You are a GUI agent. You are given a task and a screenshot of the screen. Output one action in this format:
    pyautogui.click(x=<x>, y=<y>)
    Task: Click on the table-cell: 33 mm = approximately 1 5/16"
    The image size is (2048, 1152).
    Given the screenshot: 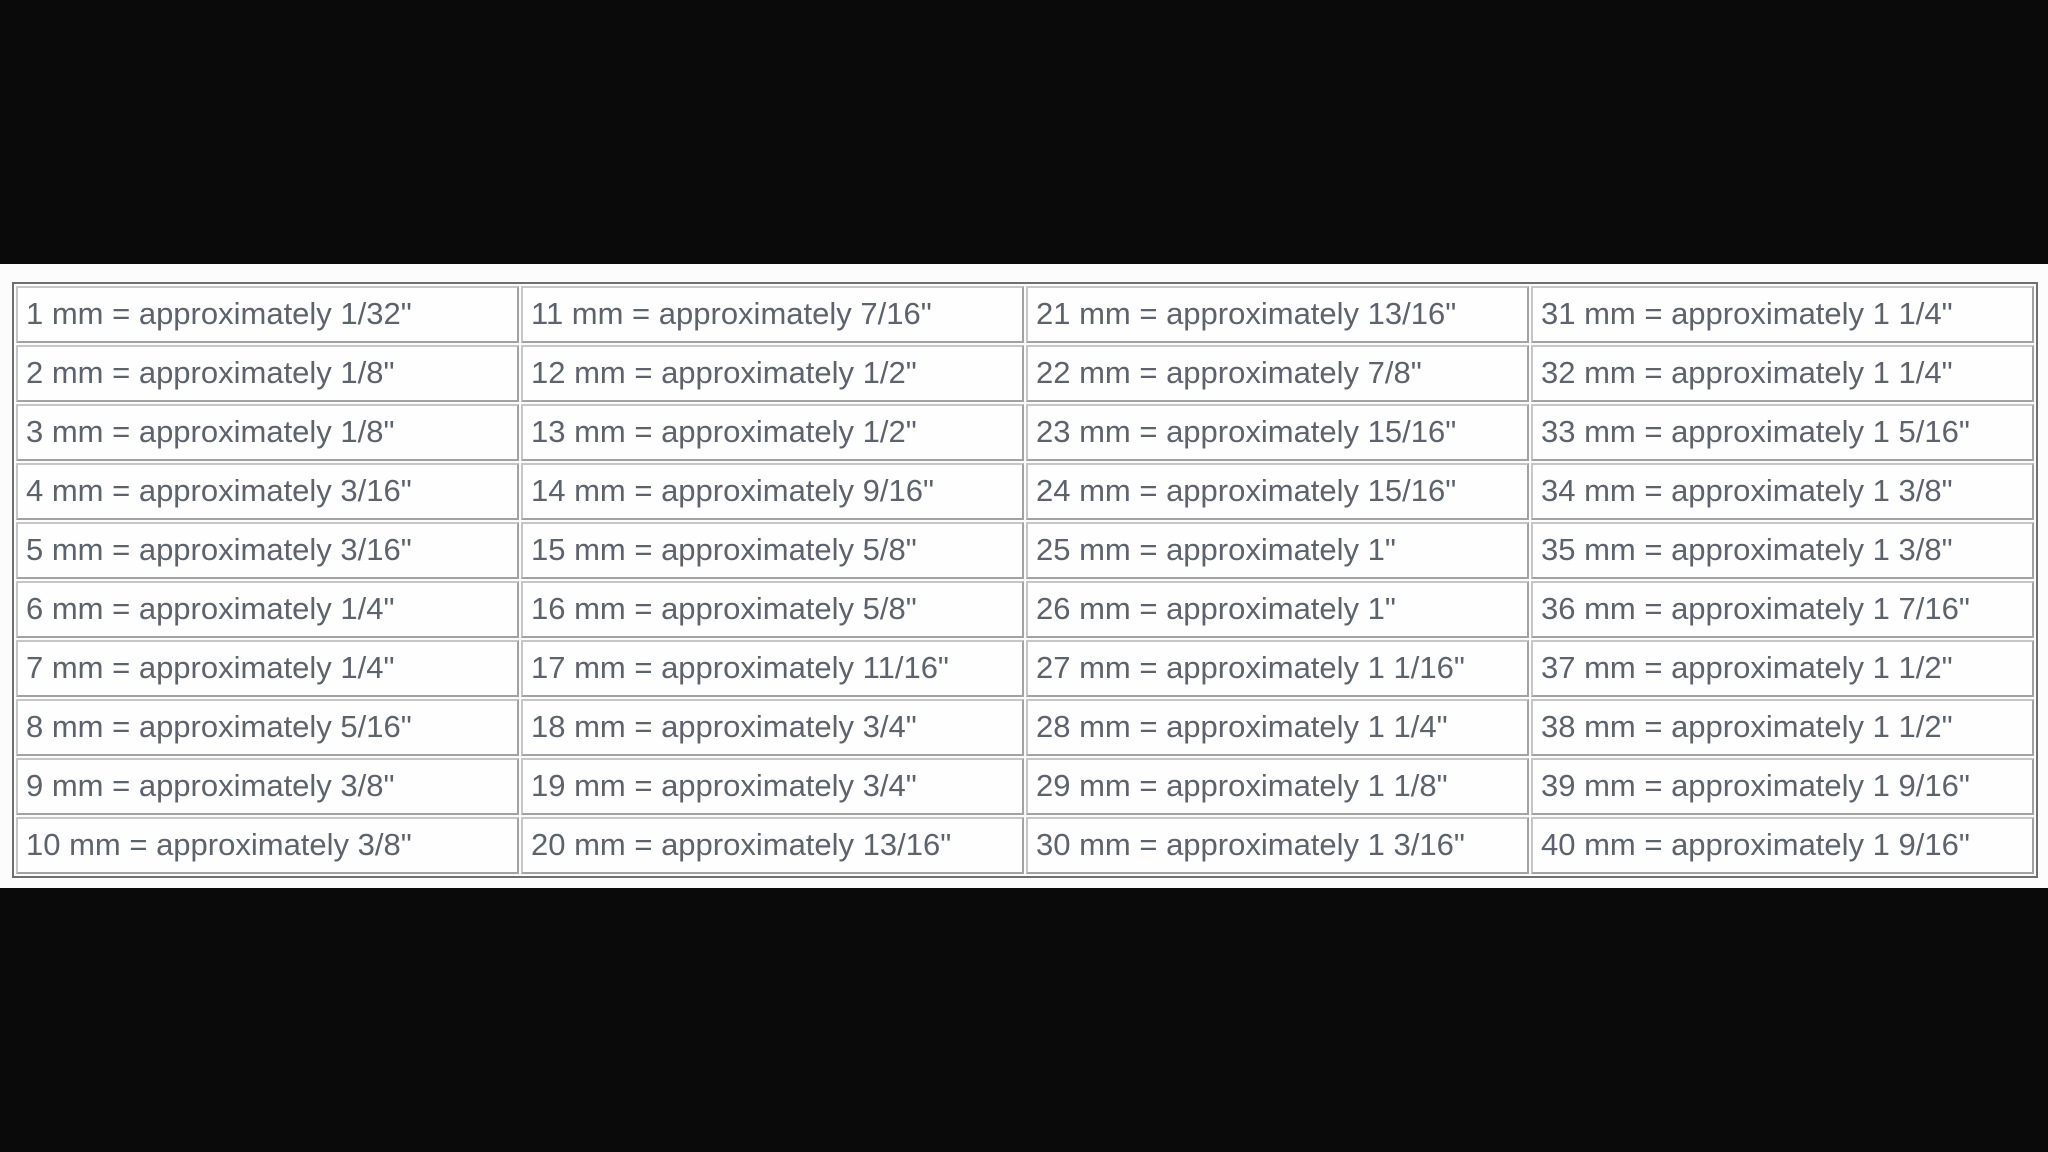 What is the action you would take?
    pyautogui.click(x=1782, y=432)
    